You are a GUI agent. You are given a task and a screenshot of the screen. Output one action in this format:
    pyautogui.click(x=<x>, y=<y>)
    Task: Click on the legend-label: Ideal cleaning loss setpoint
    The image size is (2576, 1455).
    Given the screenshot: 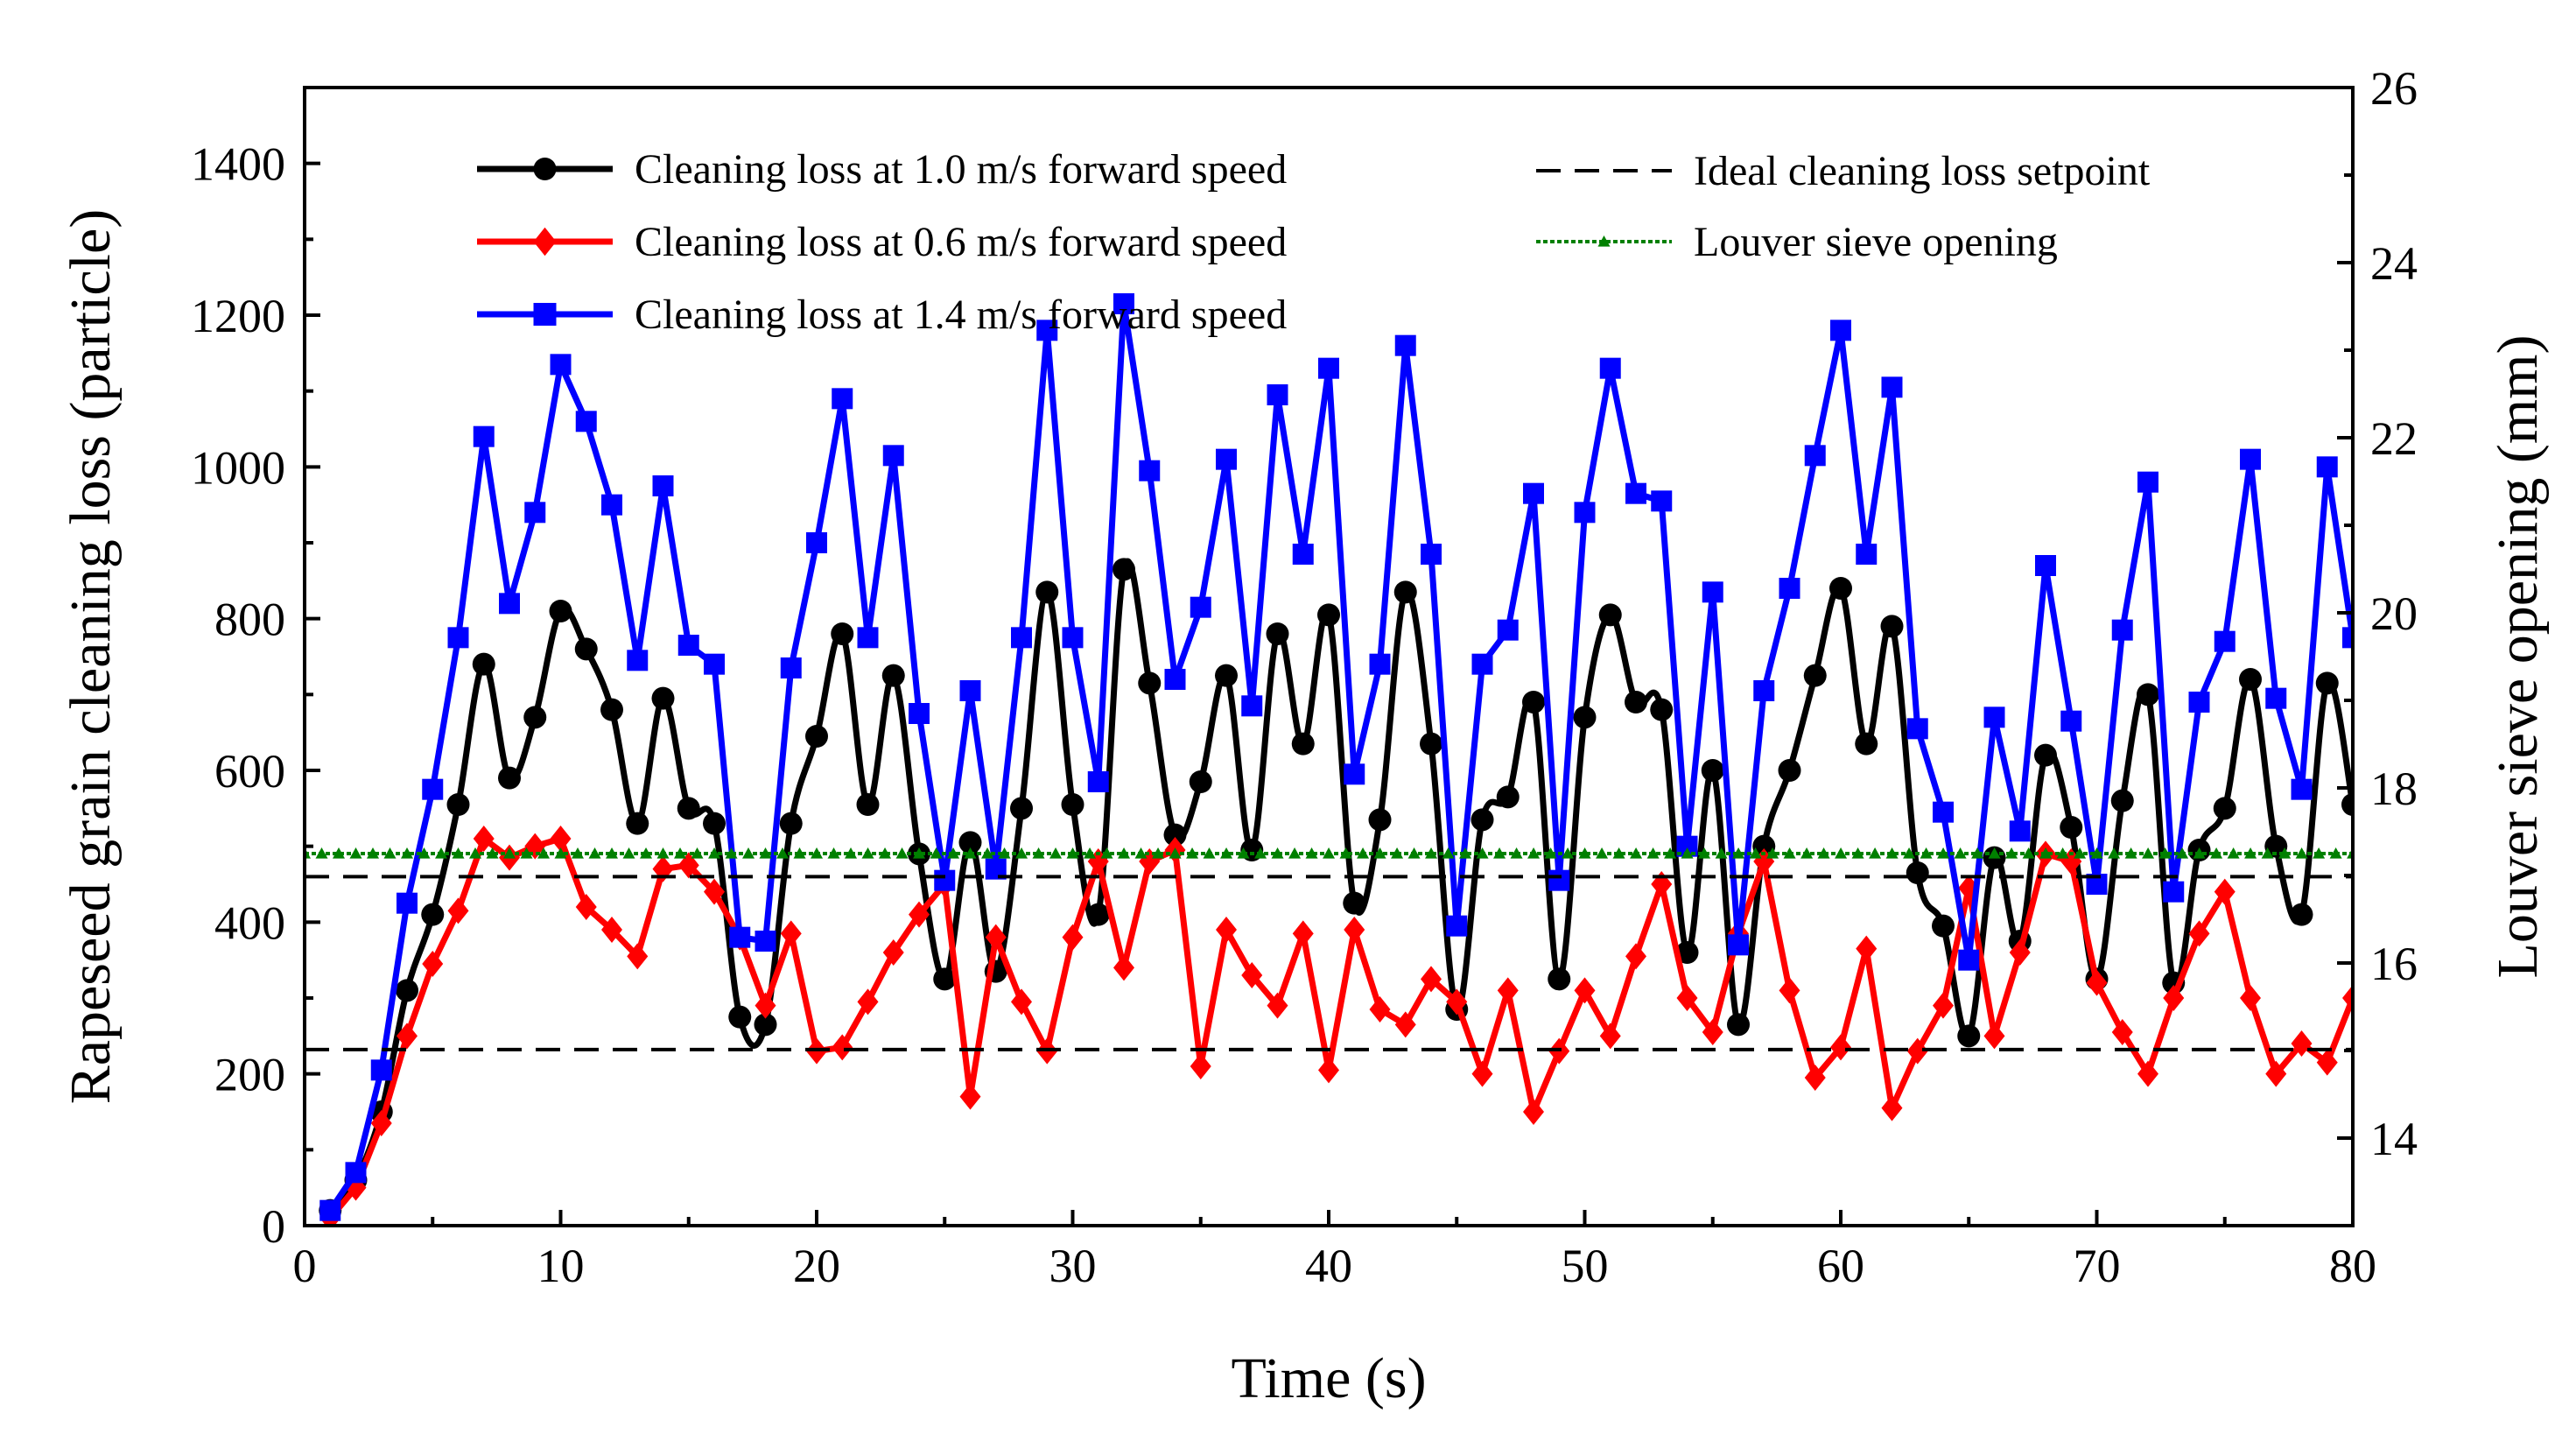 What is the action you would take?
    pyautogui.click(x=1923, y=171)
    